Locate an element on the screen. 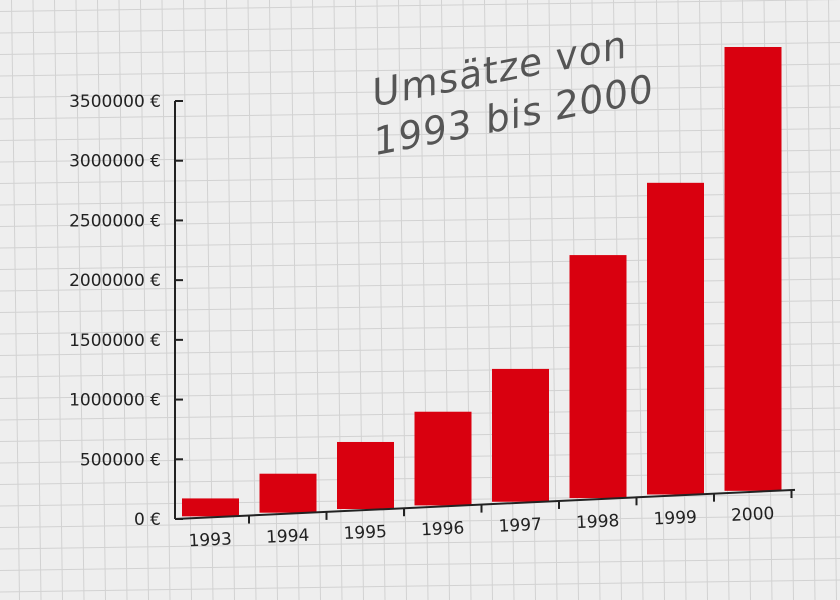 The height and width of the screenshot is (600, 840). x-tick-label: 1994 is located at coordinates (288, 537).